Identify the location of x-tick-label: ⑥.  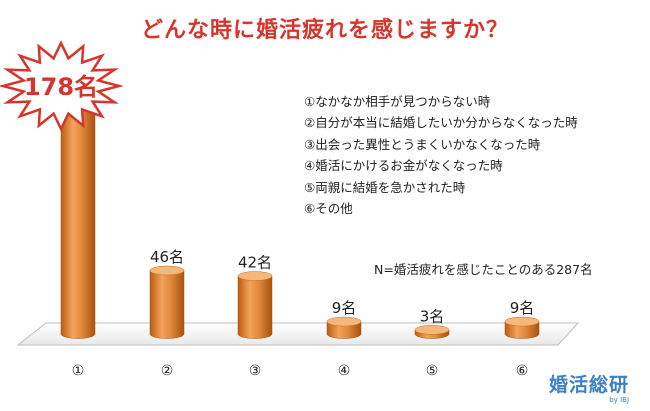
(522, 371).